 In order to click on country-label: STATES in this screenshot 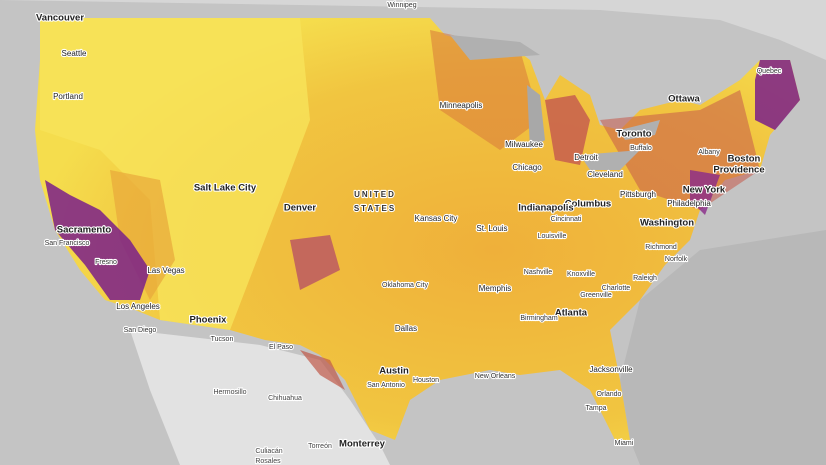, I will do `click(375, 208)`.